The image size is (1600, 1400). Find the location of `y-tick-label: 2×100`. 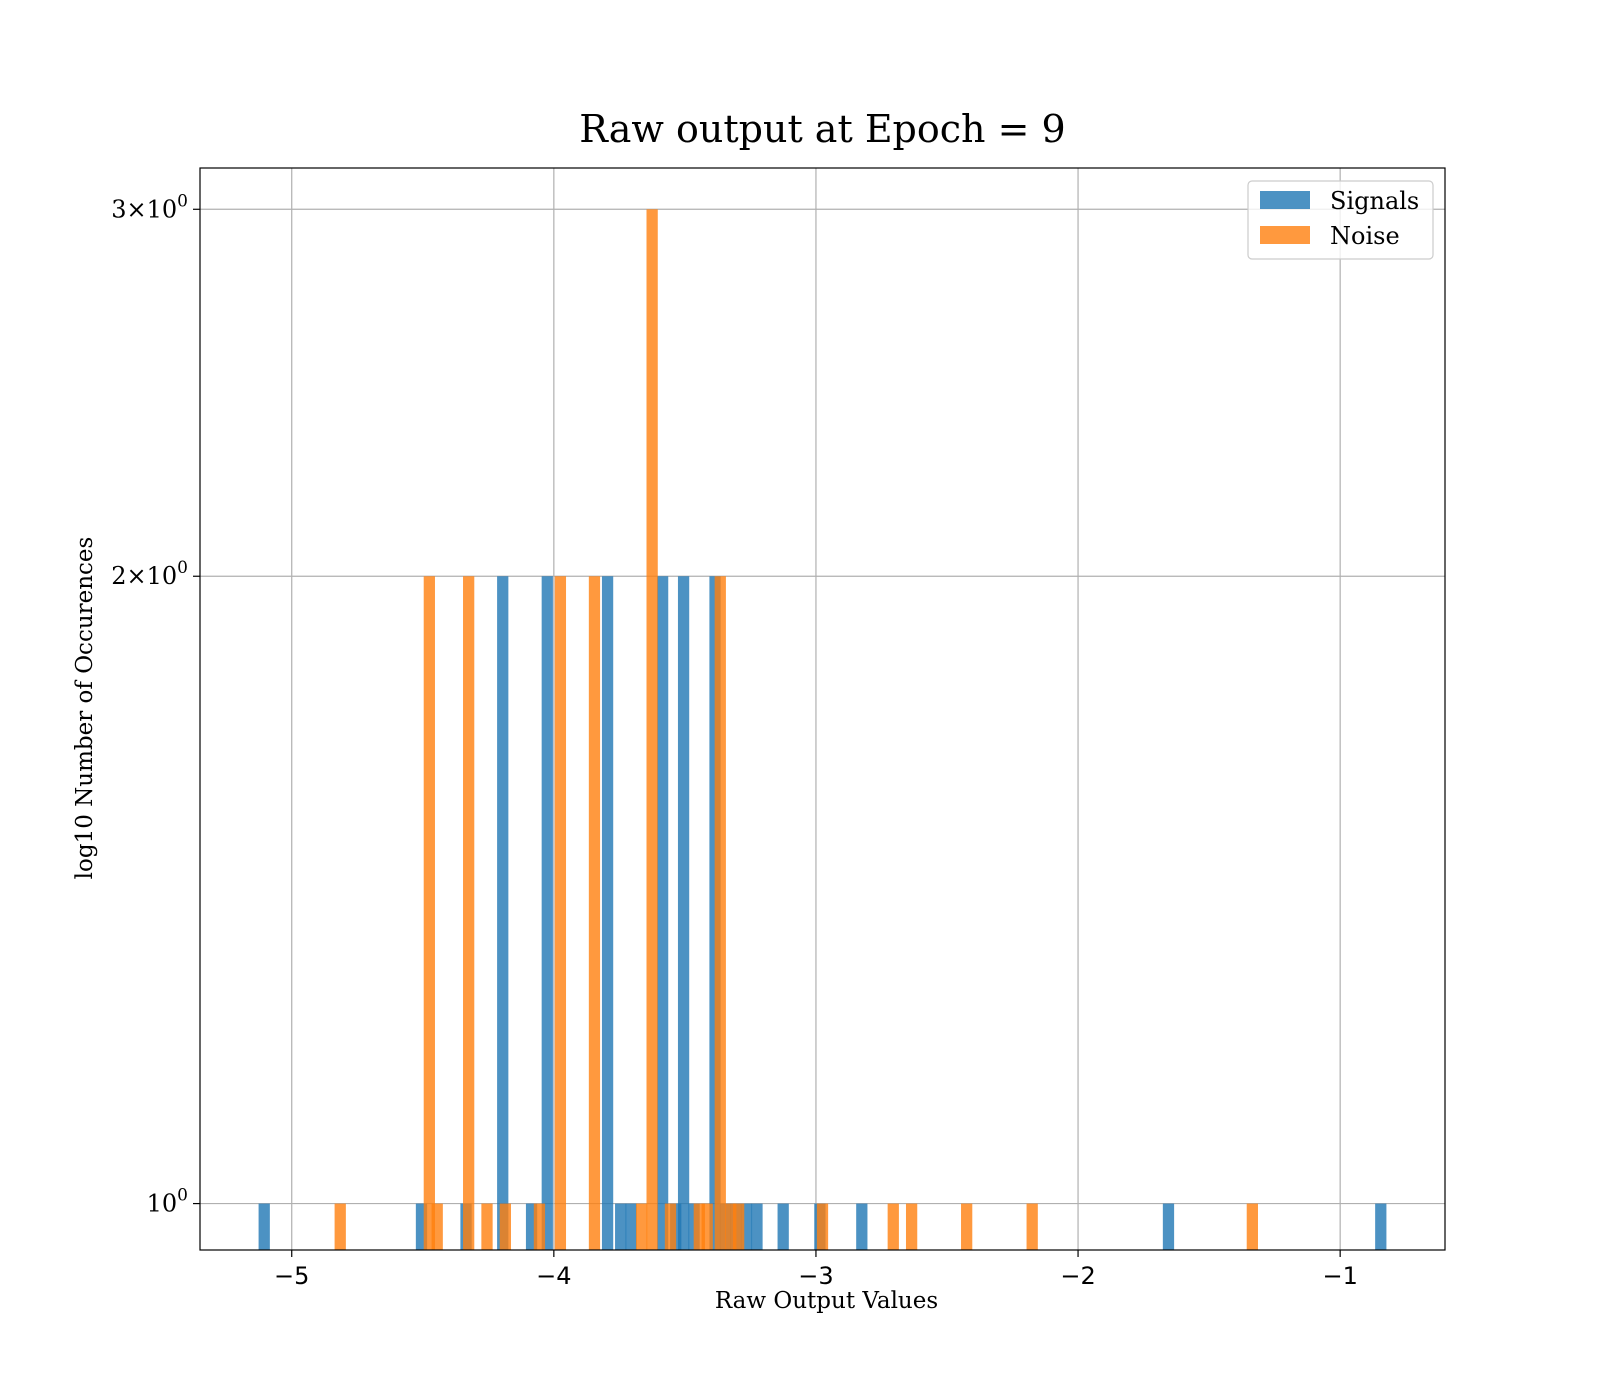

y-tick-label: 2×100 is located at coordinates (149, 574).